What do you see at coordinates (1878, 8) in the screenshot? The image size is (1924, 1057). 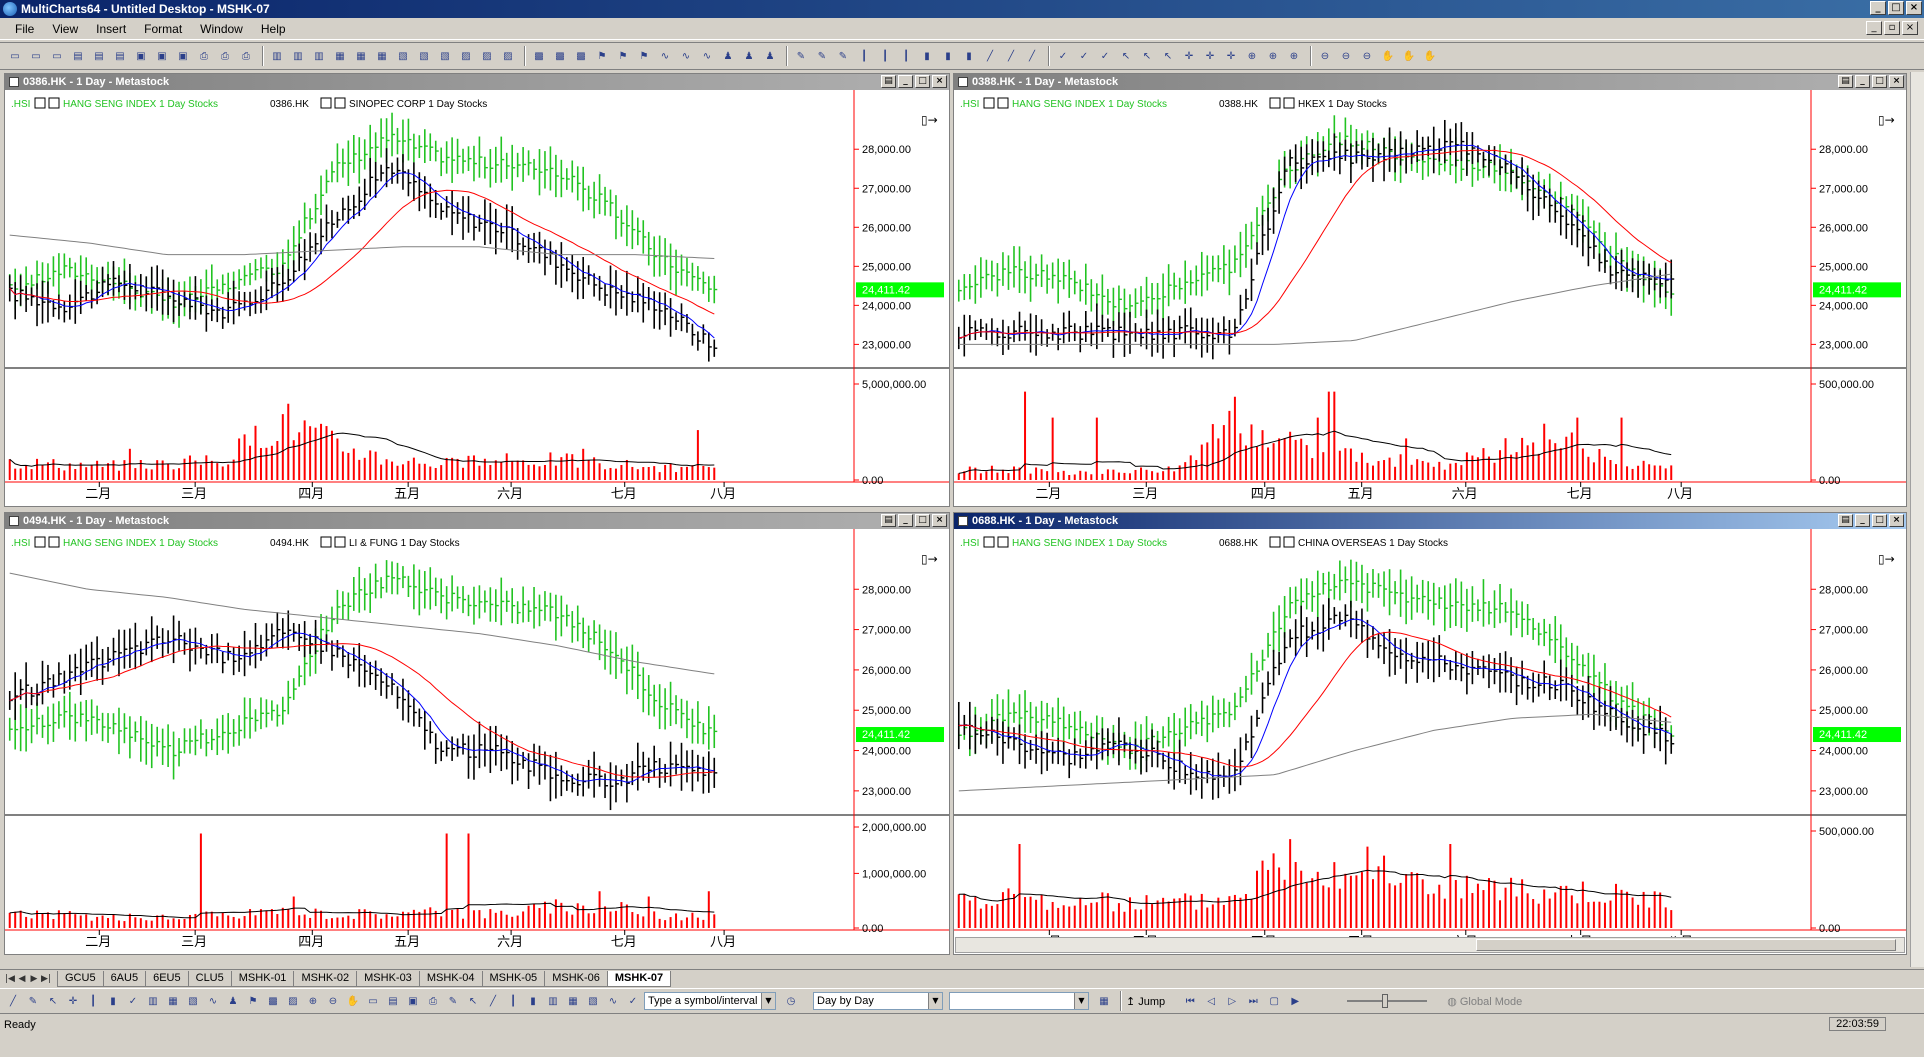 I see `minimize-button: _` at bounding box center [1878, 8].